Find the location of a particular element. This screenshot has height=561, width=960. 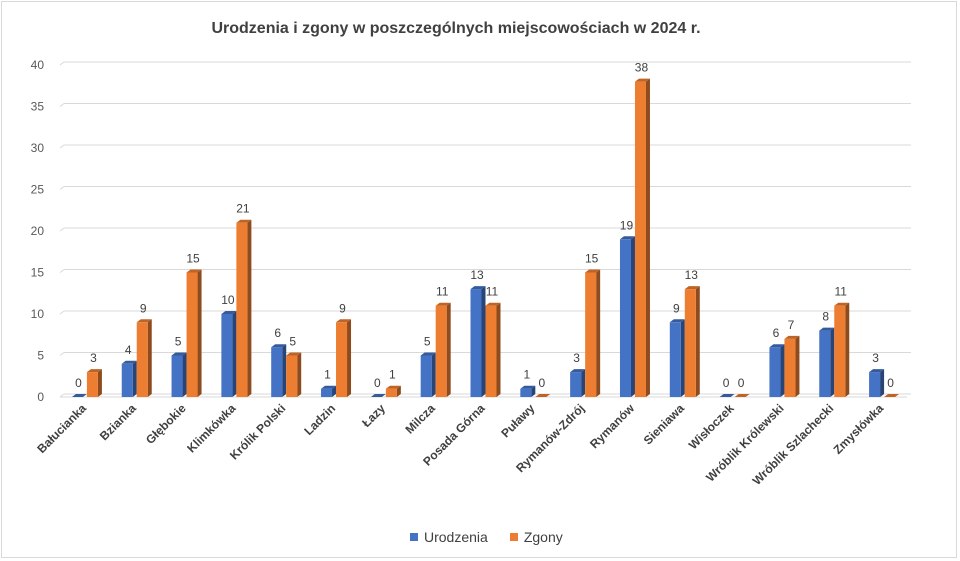

legend-label-zgony: Zgony is located at coordinates (543, 537).